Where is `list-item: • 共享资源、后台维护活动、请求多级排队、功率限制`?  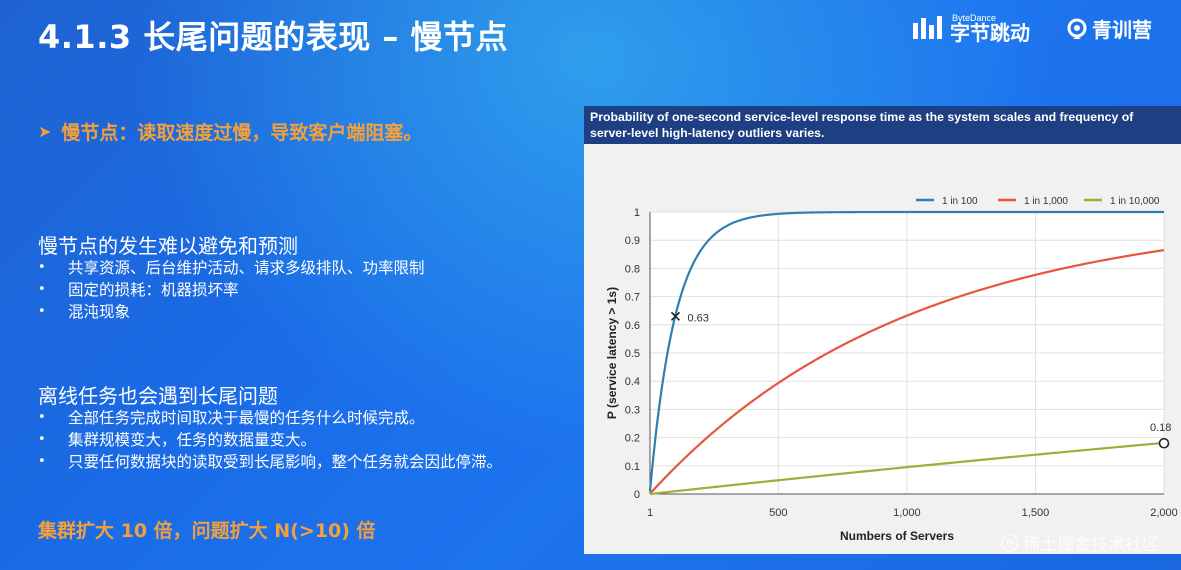
list-item: • 共享资源、后台维护活动、请求多级排队、功率限制 is located at coordinates (231, 267).